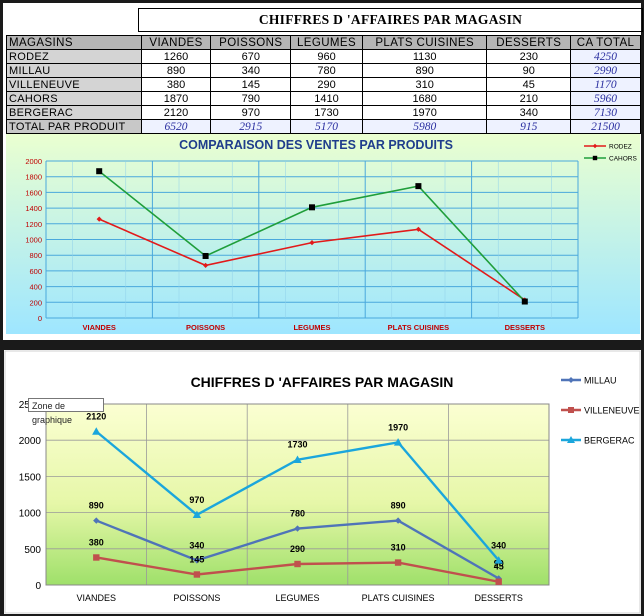 Image resolution: width=644 pixels, height=616 pixels. What do you see at coordinates (96, 417) in the screenshot?
I see `data-label: 2120` at bounding box center [96, 417].